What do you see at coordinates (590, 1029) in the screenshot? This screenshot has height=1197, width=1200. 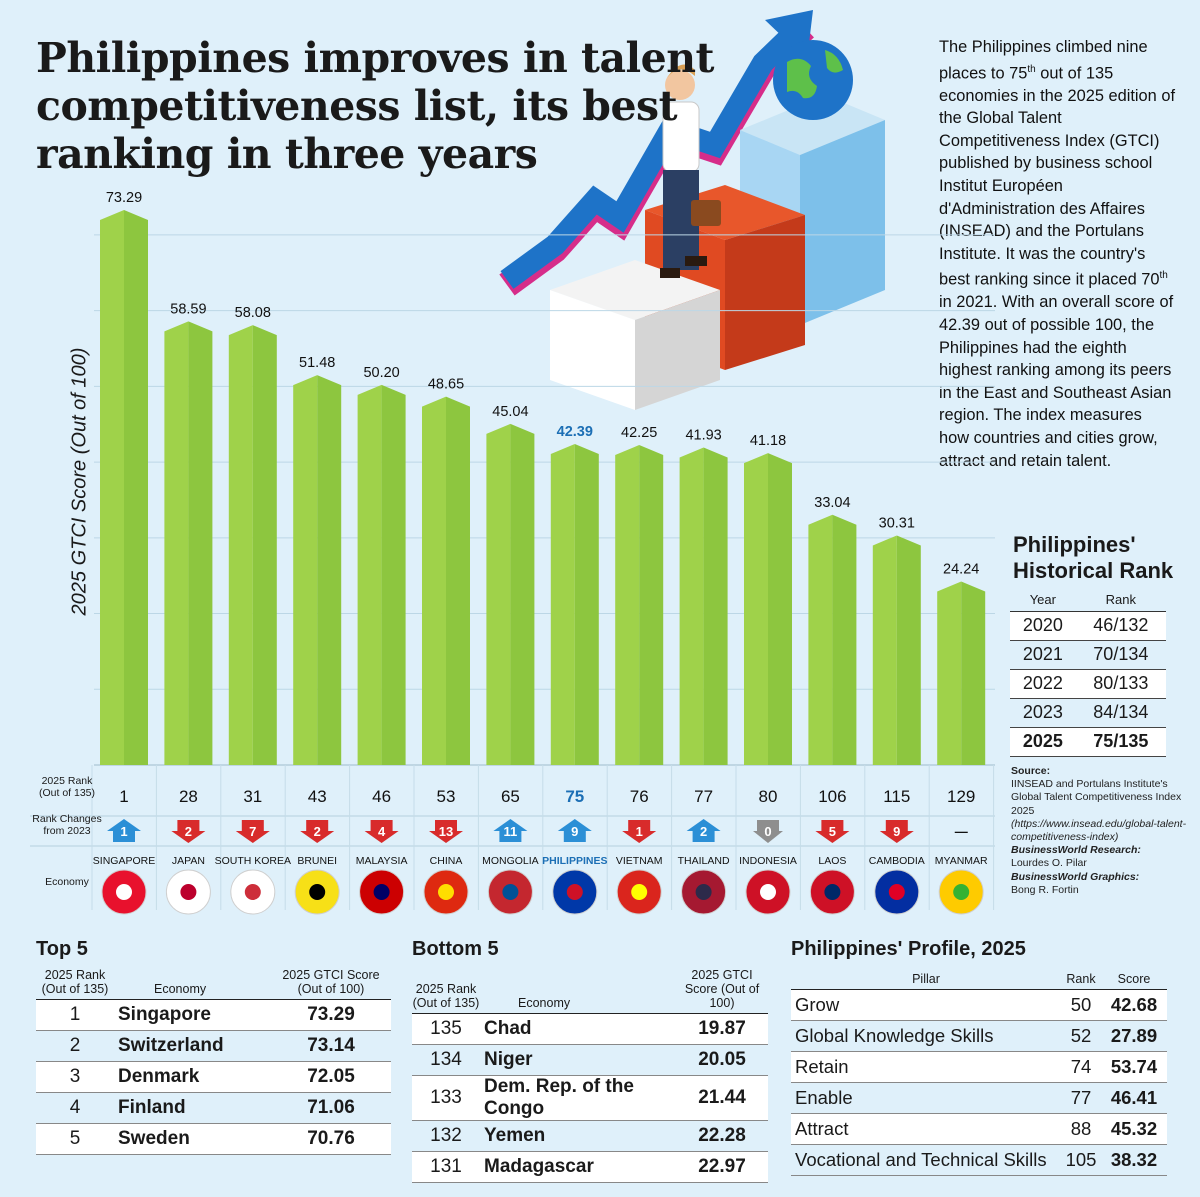 I see `table-row: 135 Chad 19.87` at bounding box center [590, 1029].